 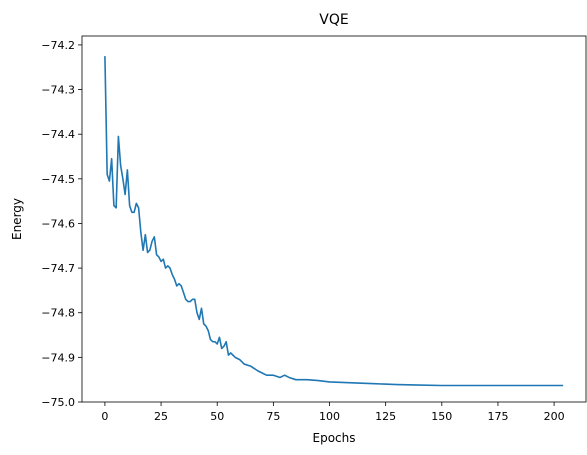 I want to click on y-tick-label: −74.5, so click(x=58, y=179).